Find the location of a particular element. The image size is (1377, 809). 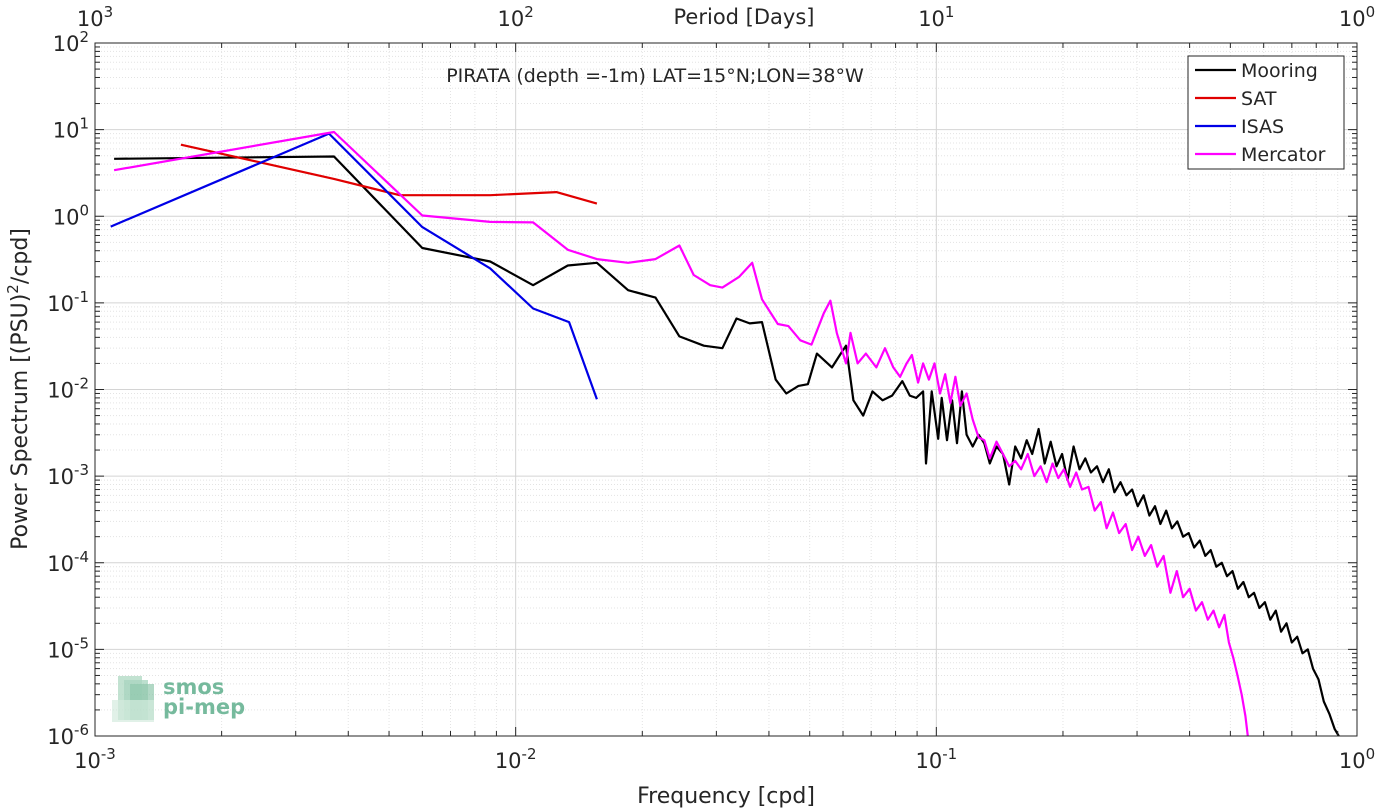

y-tick-label: 10⁰ is located at coordinates (71, 215).